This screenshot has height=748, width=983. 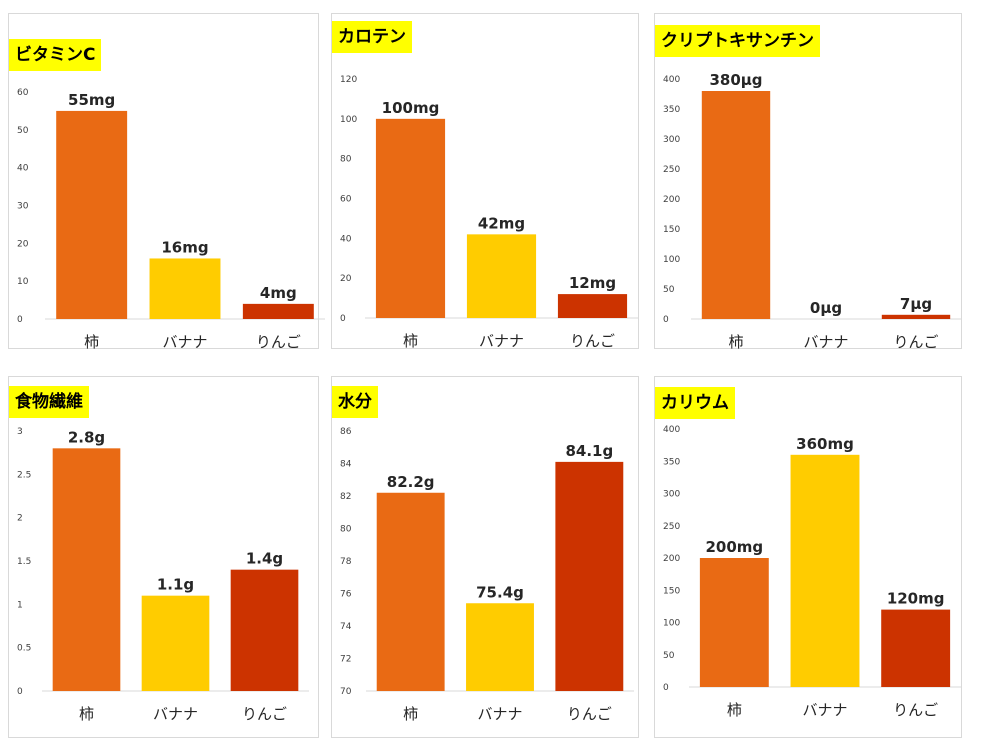 I want to click on y-tick-label: 84, so click(x=346, y=465).